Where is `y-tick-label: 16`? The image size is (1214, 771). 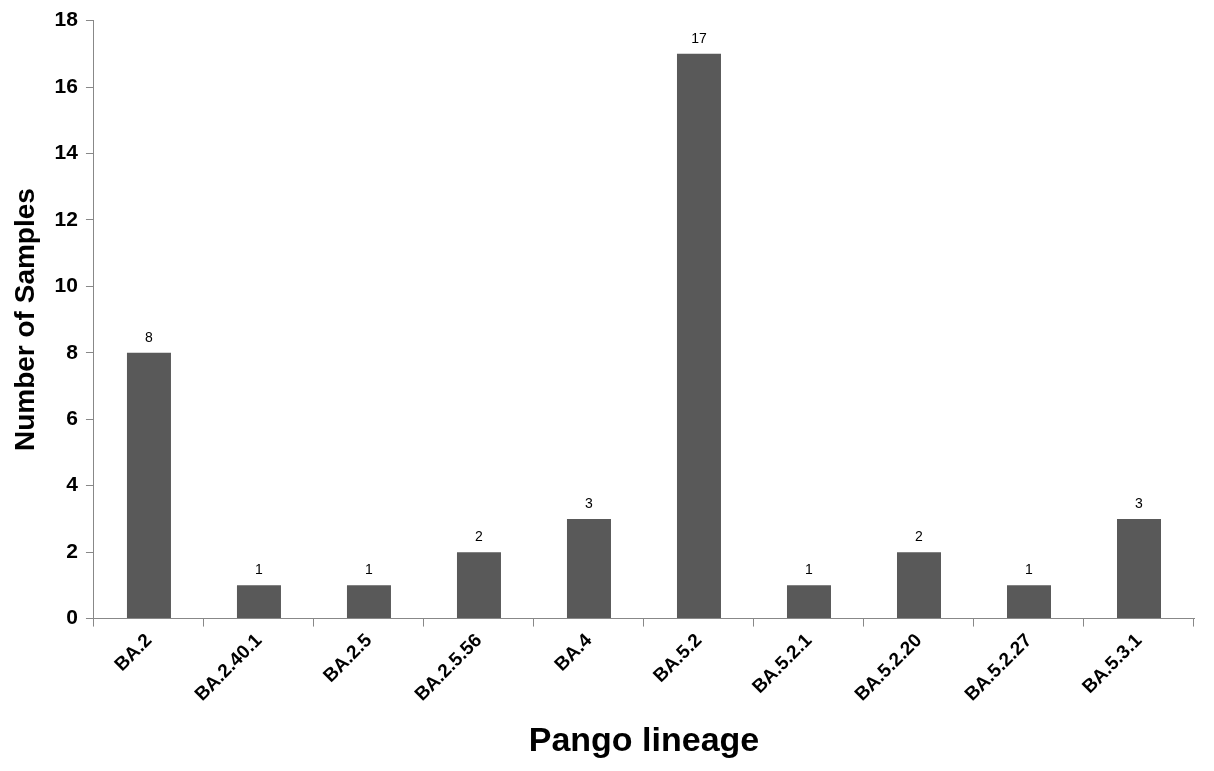 y-tick-label: 16 is located at coordinates (66, 85).